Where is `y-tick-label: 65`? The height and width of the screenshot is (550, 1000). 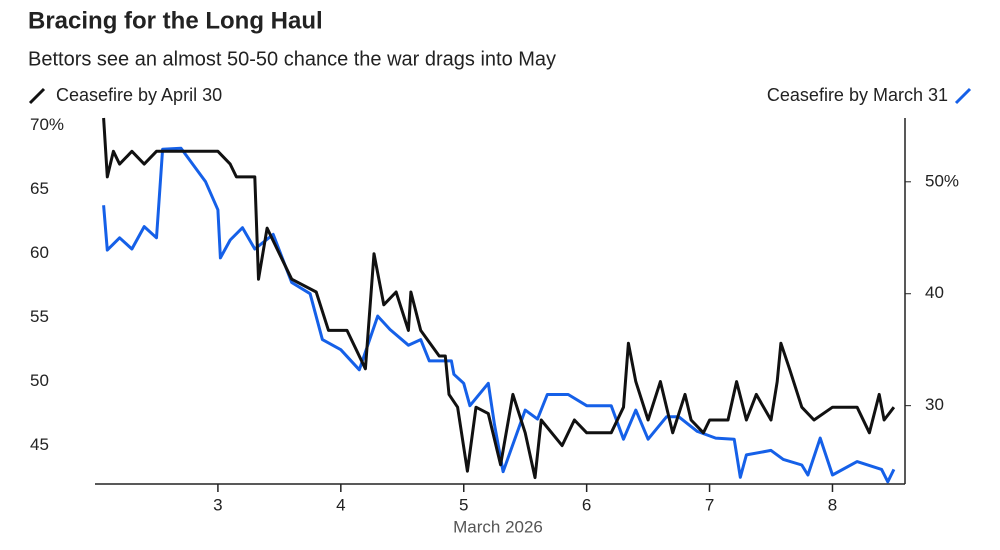 y-tick-label: 65 is located at coordinates (39, 188).